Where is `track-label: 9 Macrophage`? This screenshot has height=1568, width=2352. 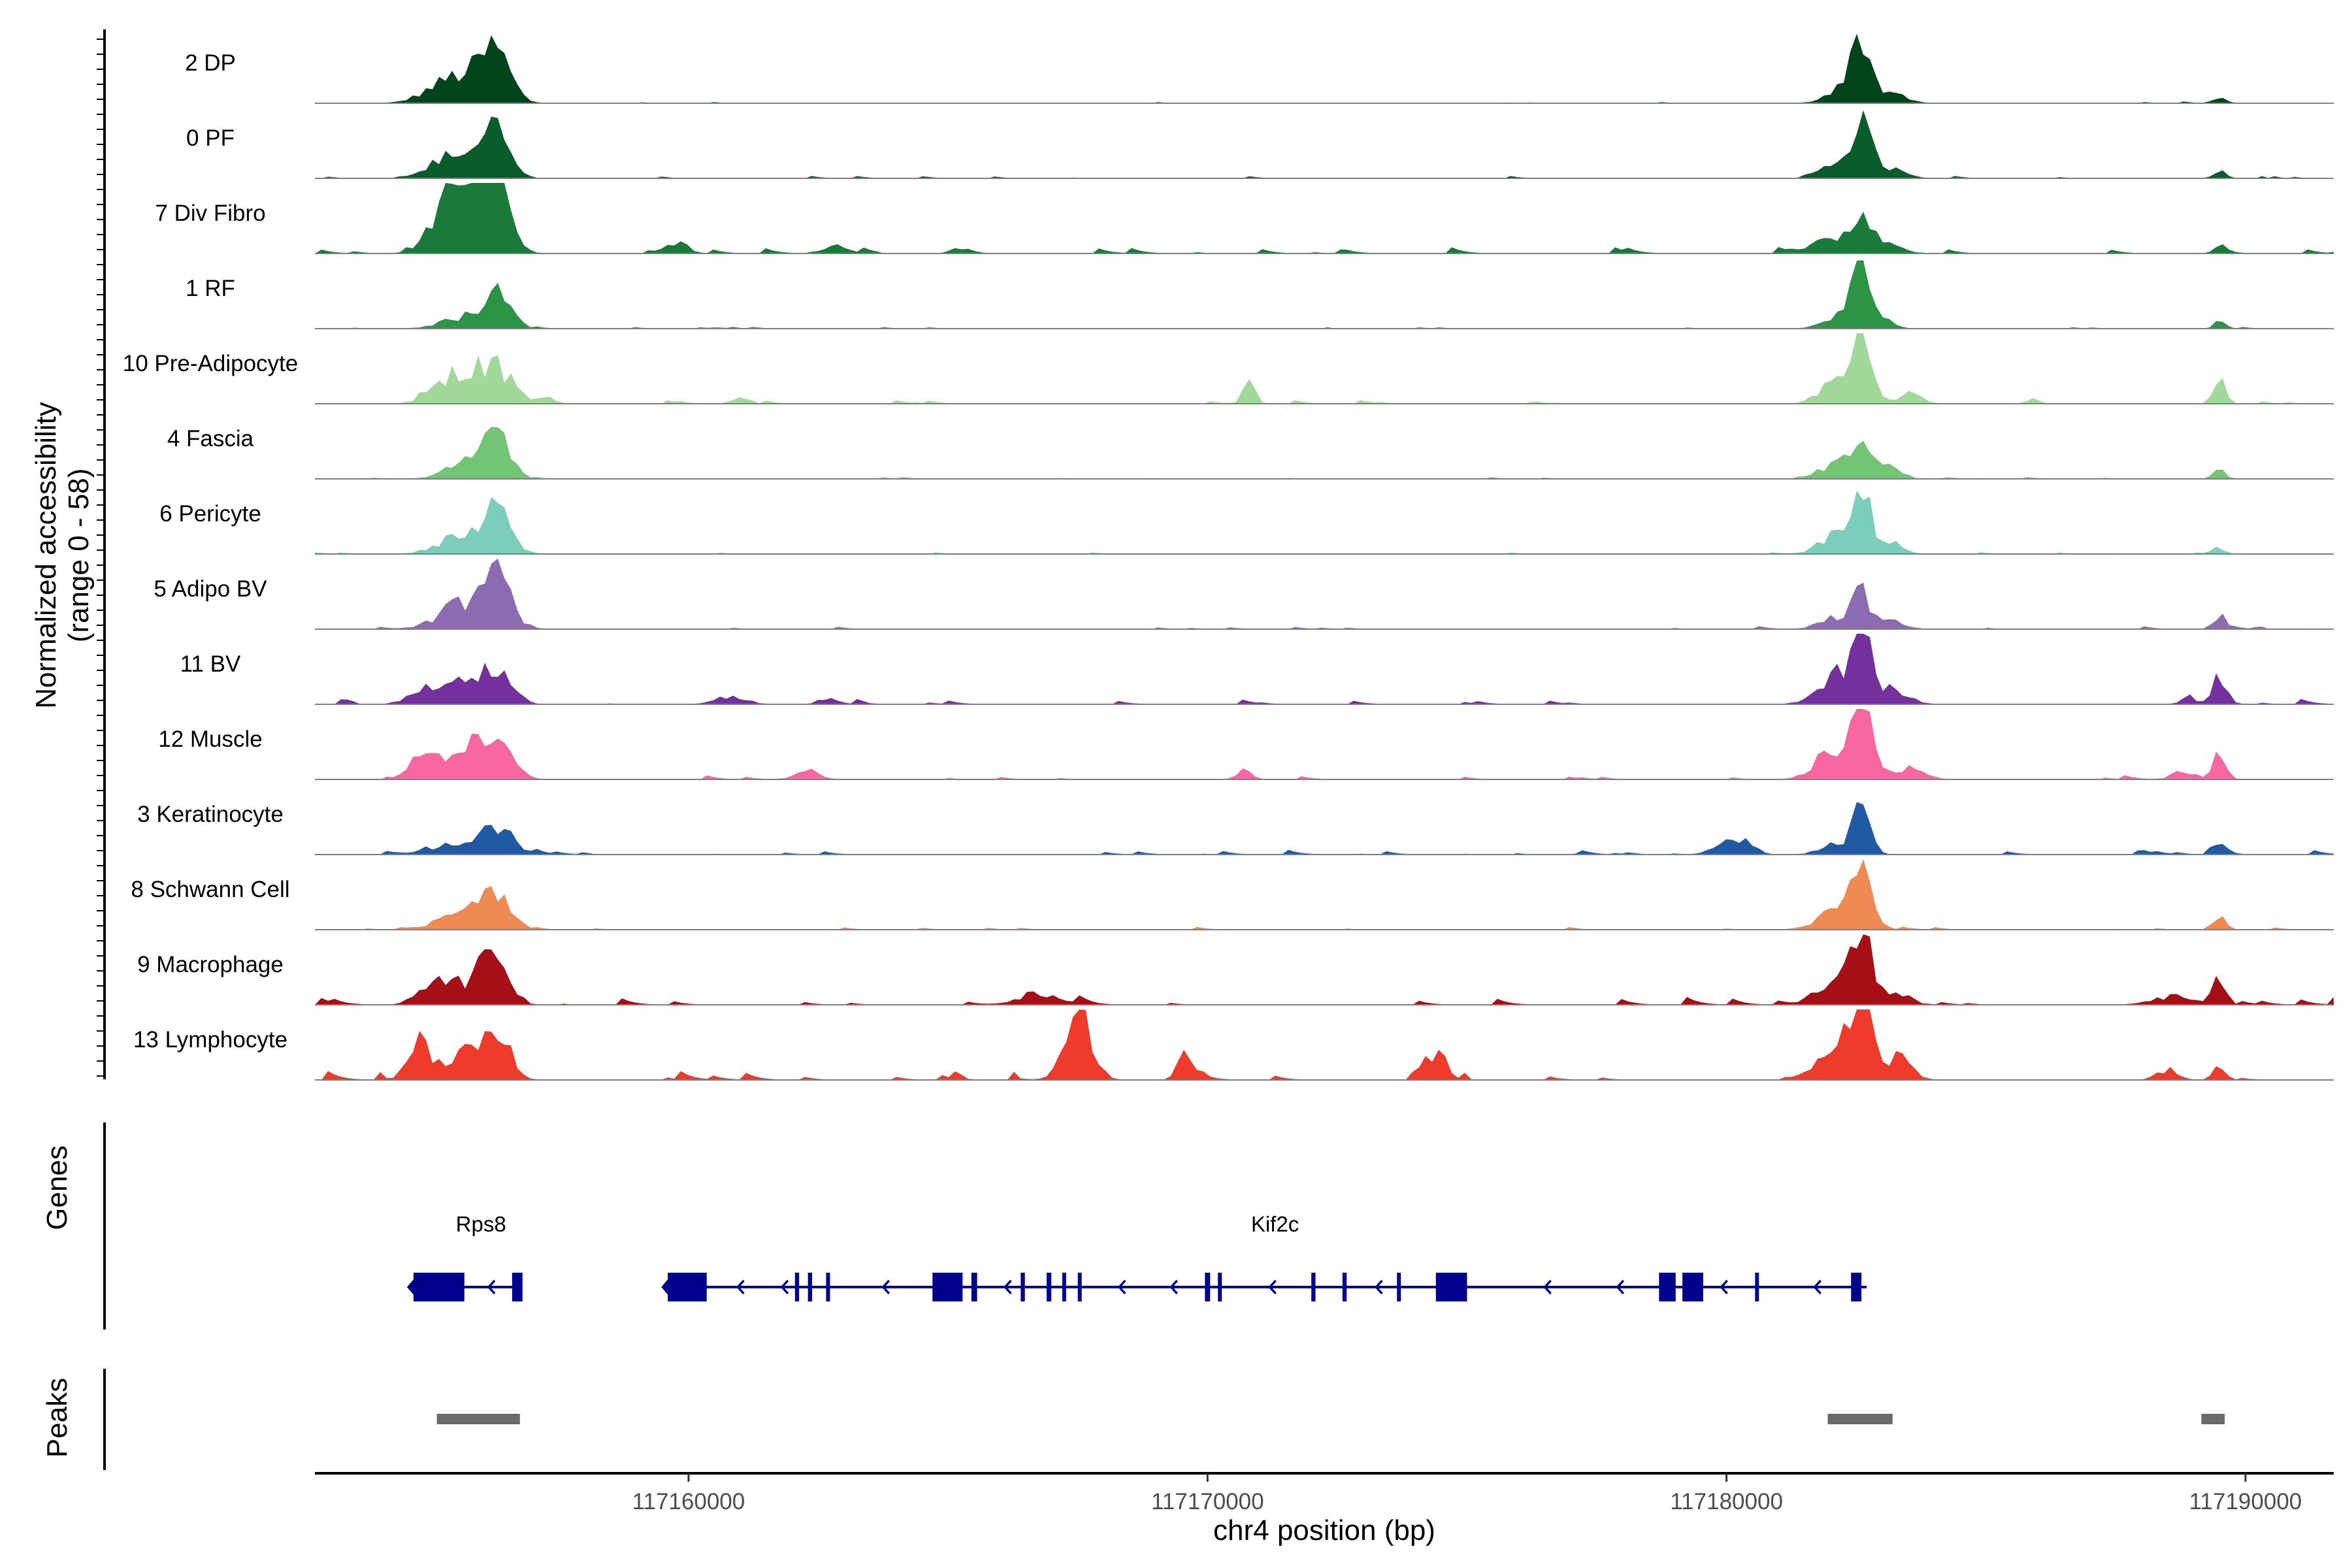
track-label: 9 Macrophage is located at coordinates (210, 964).